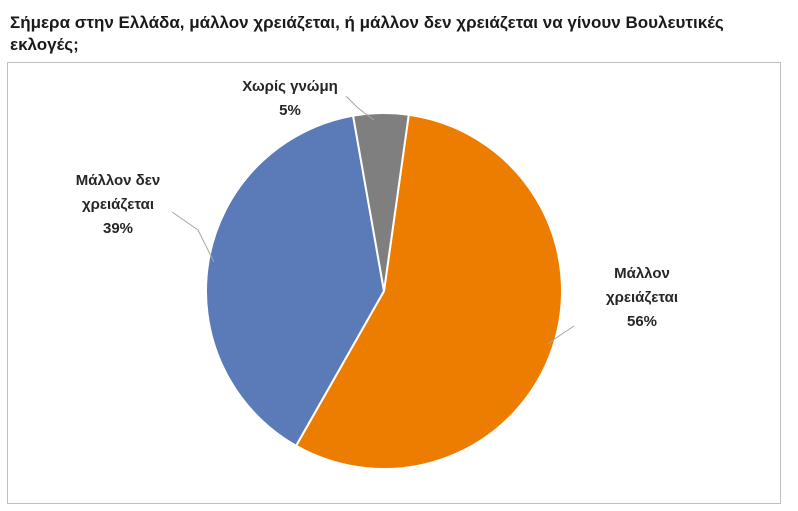 Image resolution: width=798 pixels, height=511 pixels. I want to click on slice-value-maybe-not-needed: 39%, so click(118, 228).